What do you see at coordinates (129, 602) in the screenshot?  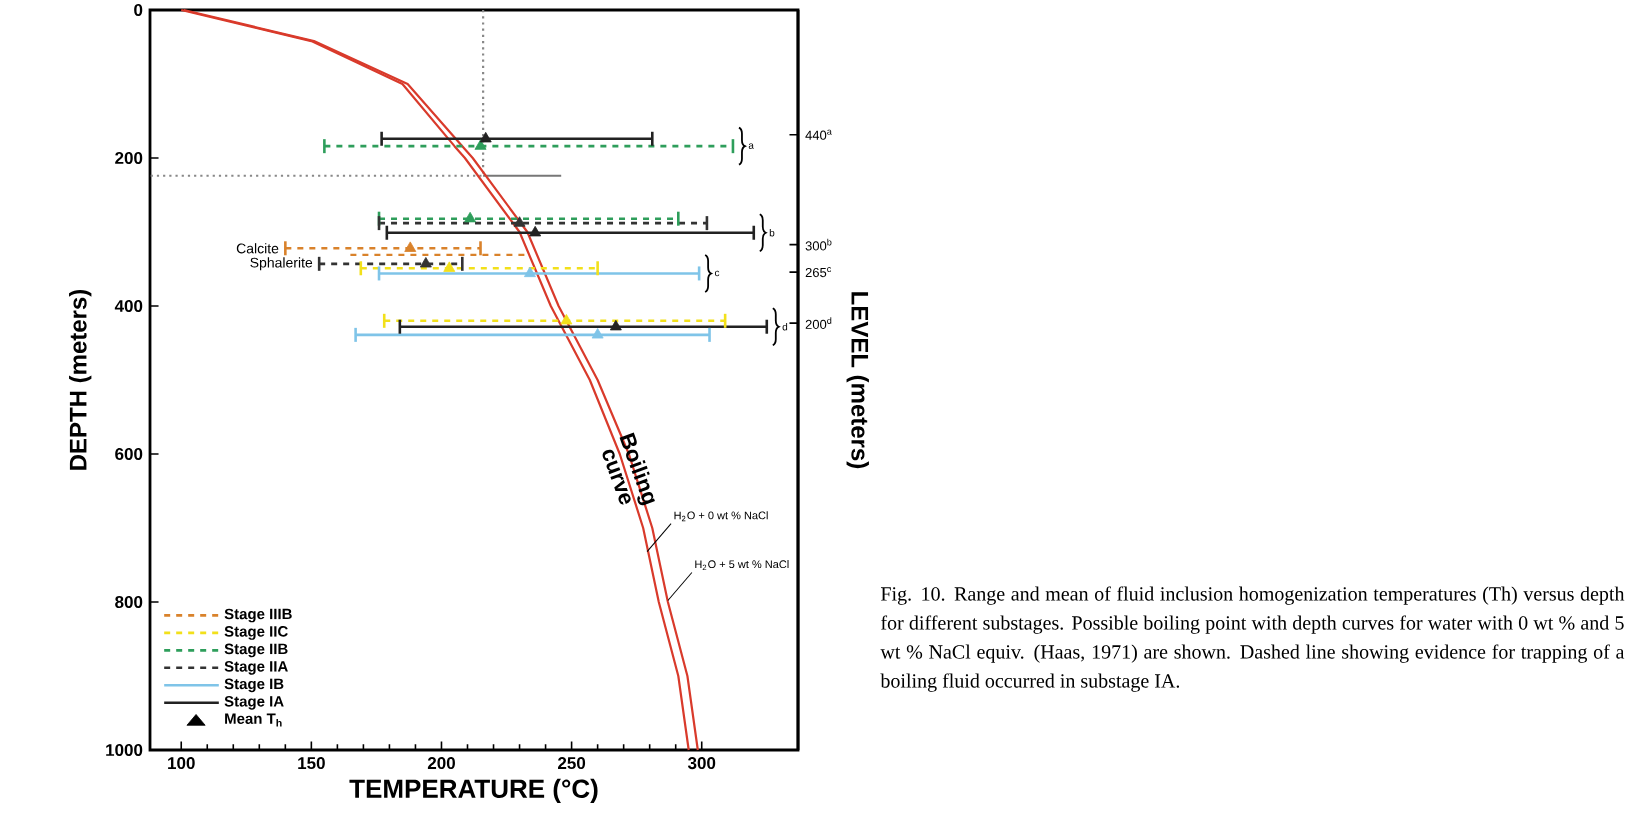 I see `y-tick-label: 800` at bounding box center [129, 602].